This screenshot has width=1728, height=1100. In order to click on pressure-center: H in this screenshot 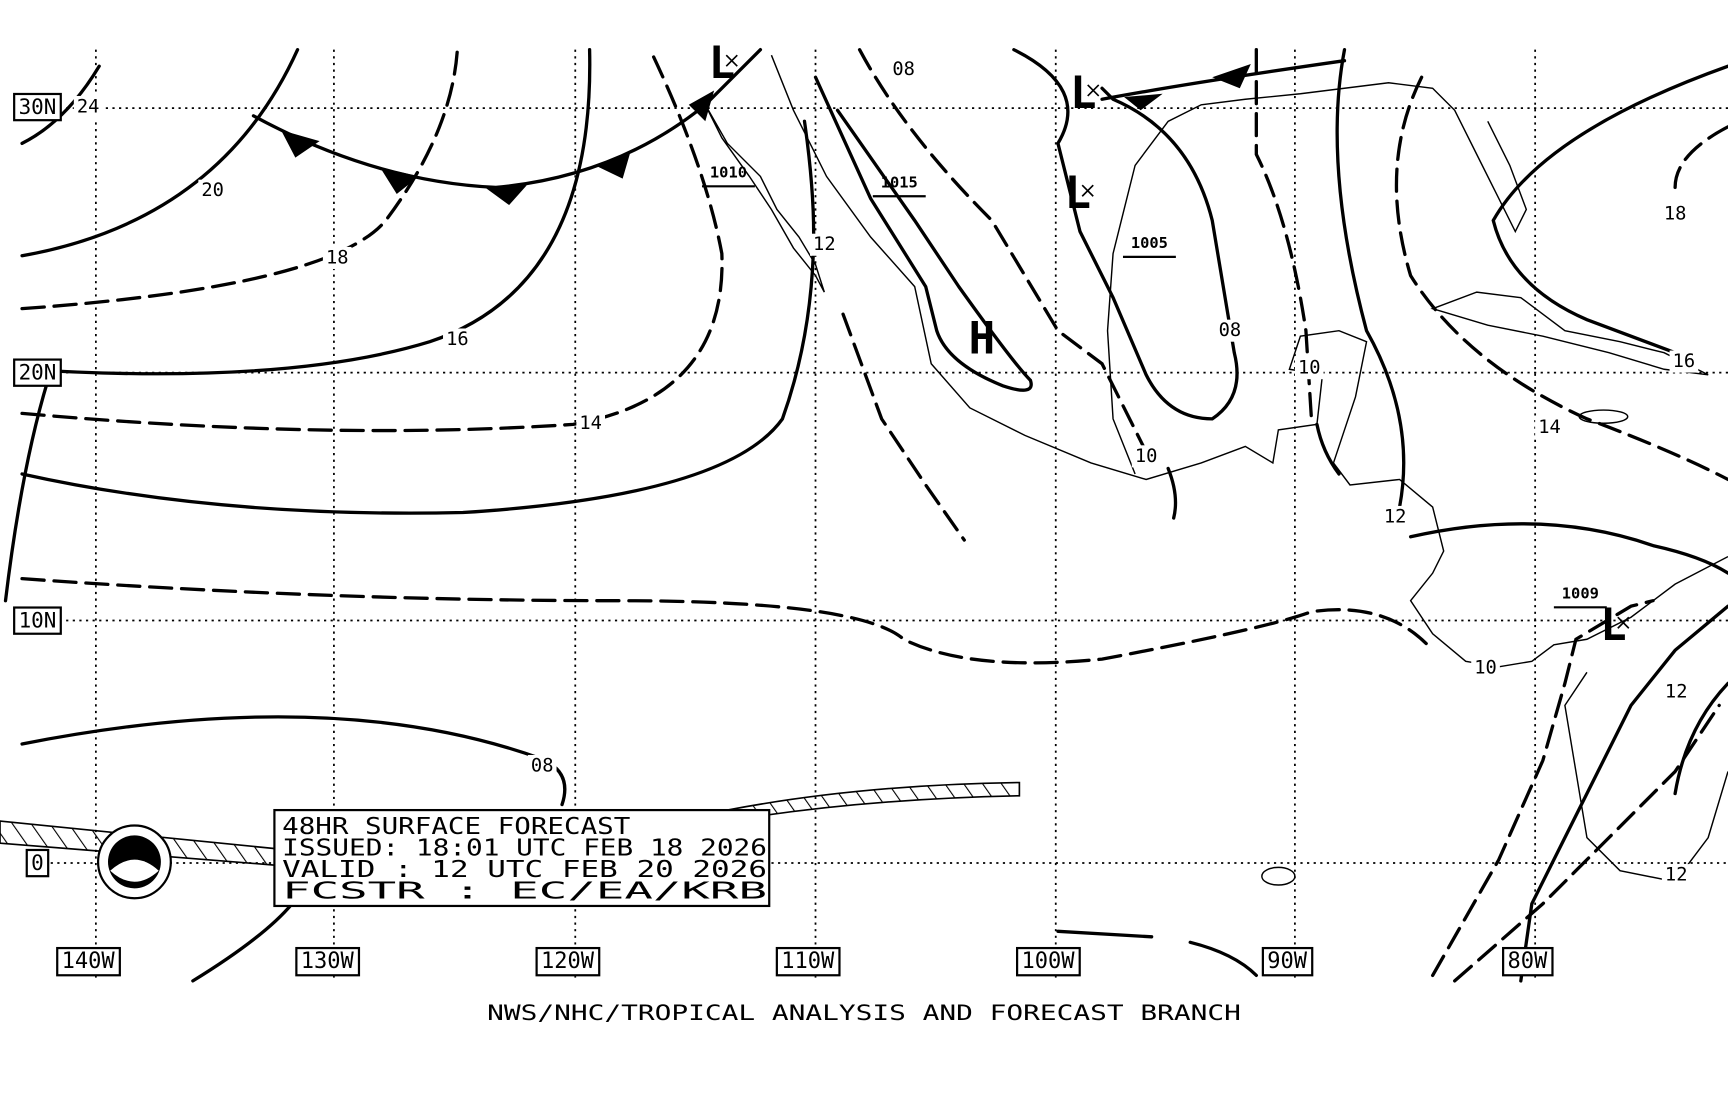, I will do `click(982, 339)`.